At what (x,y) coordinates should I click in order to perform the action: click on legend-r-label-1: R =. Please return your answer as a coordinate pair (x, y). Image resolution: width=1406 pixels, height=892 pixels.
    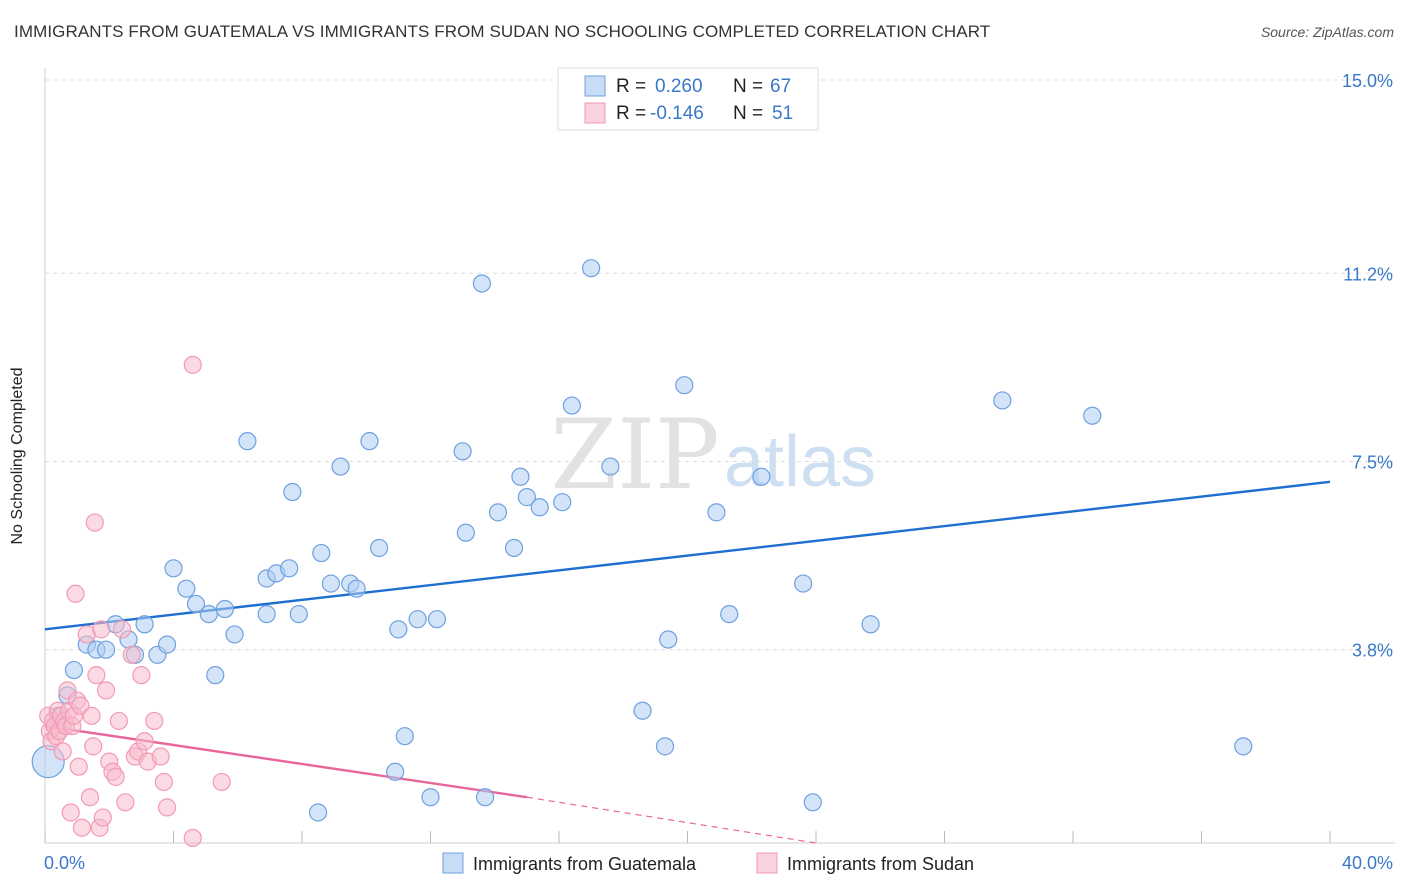
    Looking at the image, I should click on (631, 86).